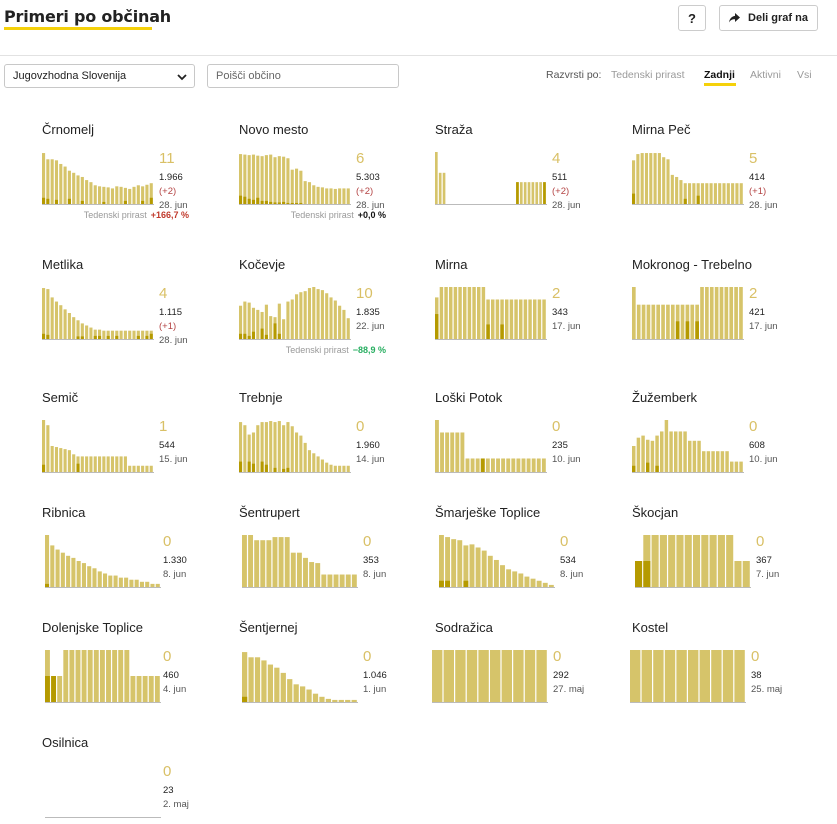 This screenshot has height=824, width=837. Describe the element at coordinates (804, 75) in the screenshot. I see `sort-option-all: Vsi` at that location.